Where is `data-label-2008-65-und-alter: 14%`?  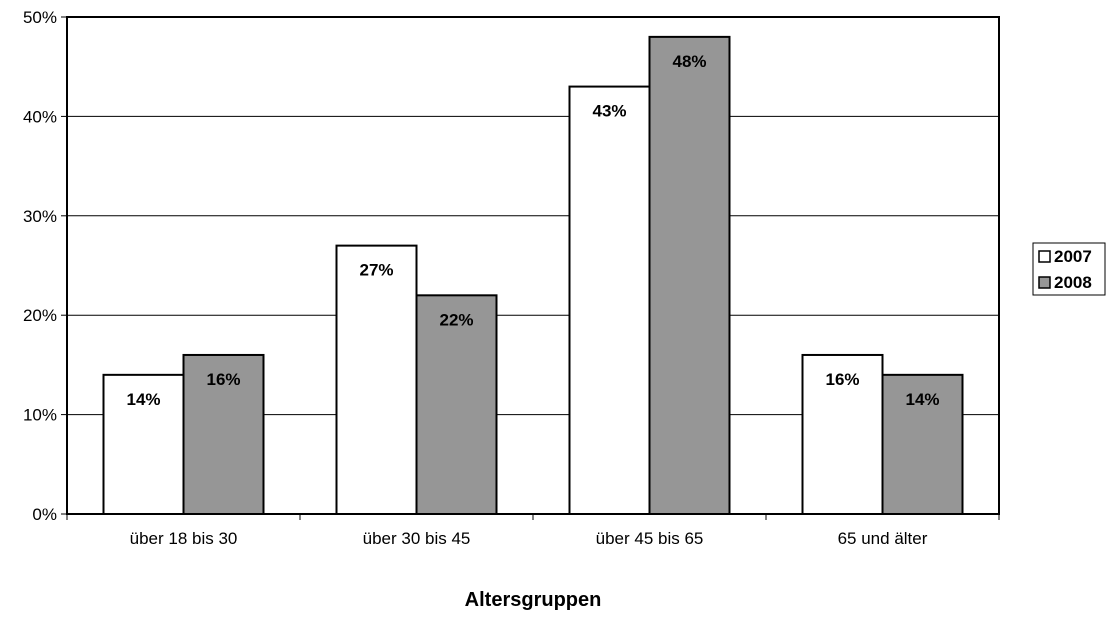 data-label-2008-65-und-alter: 14% is located at coordinates (922, 399).